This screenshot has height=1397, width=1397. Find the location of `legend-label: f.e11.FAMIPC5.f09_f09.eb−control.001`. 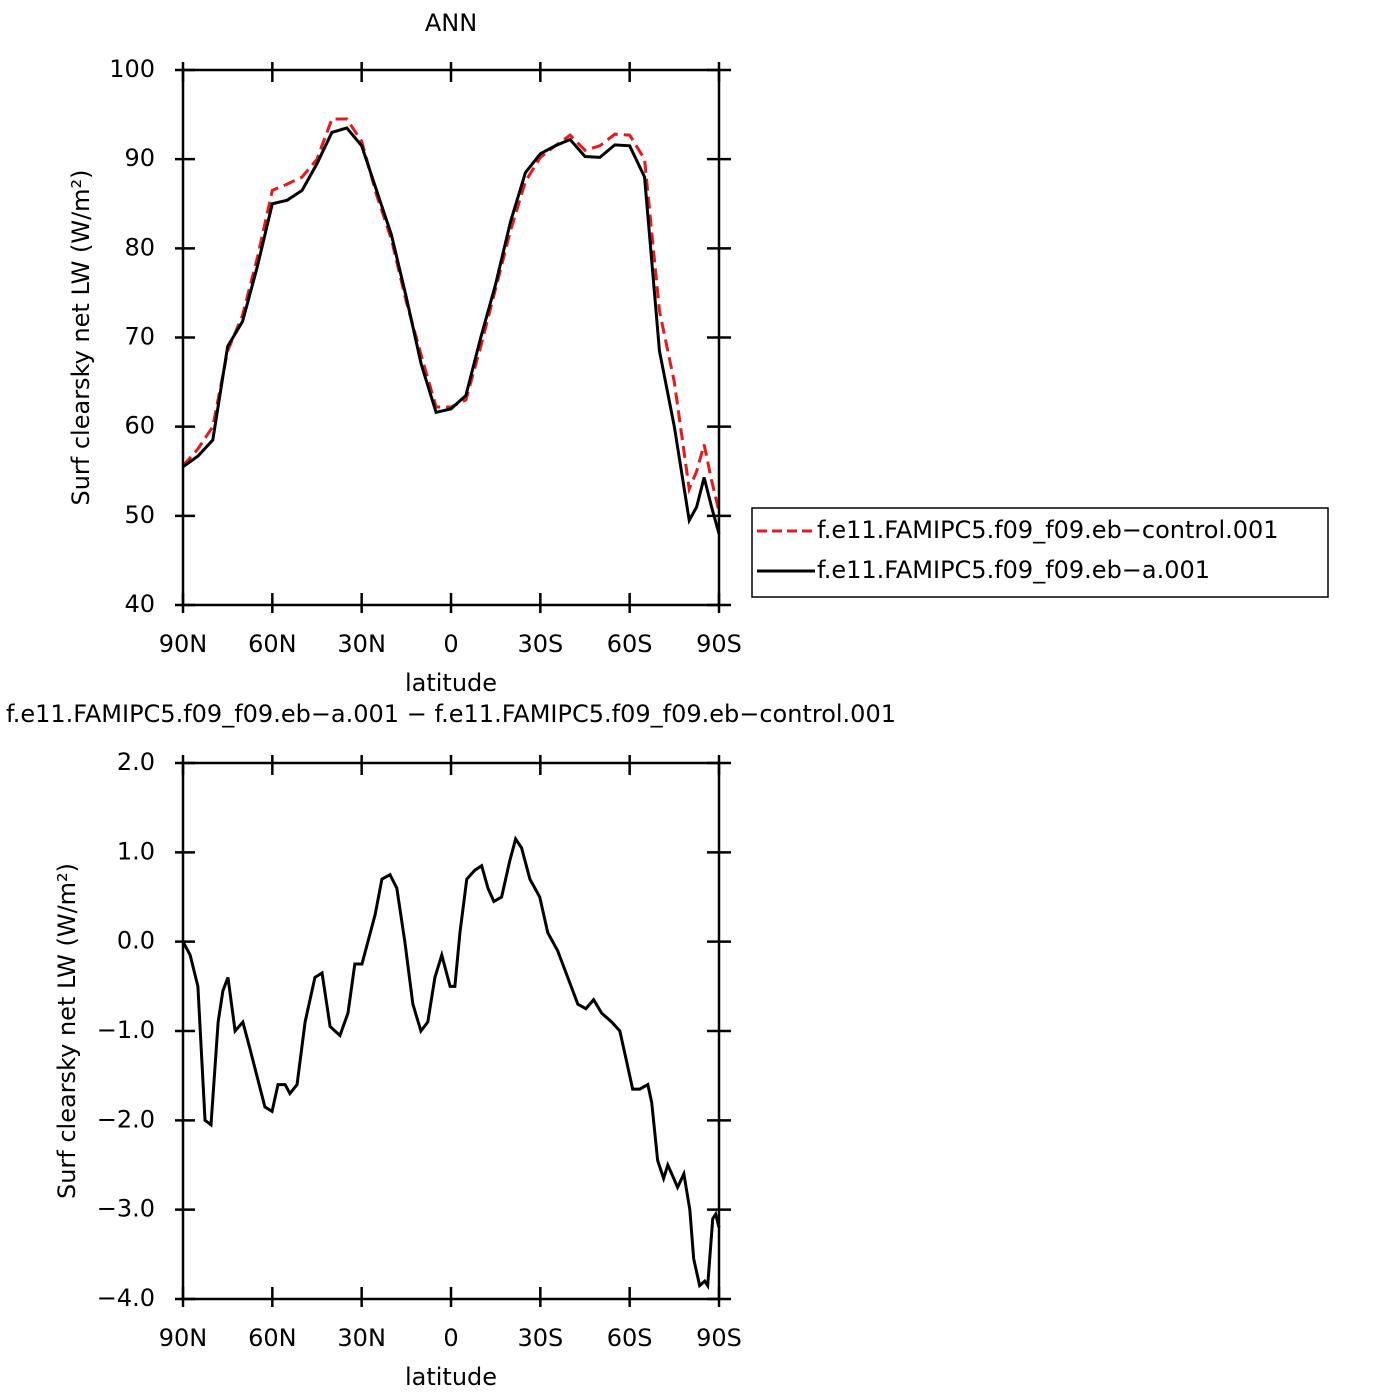

legend-label: f.e11.FAMIPC5.f09_f09.eb−control.001 is located at coordinates (1048, 530).